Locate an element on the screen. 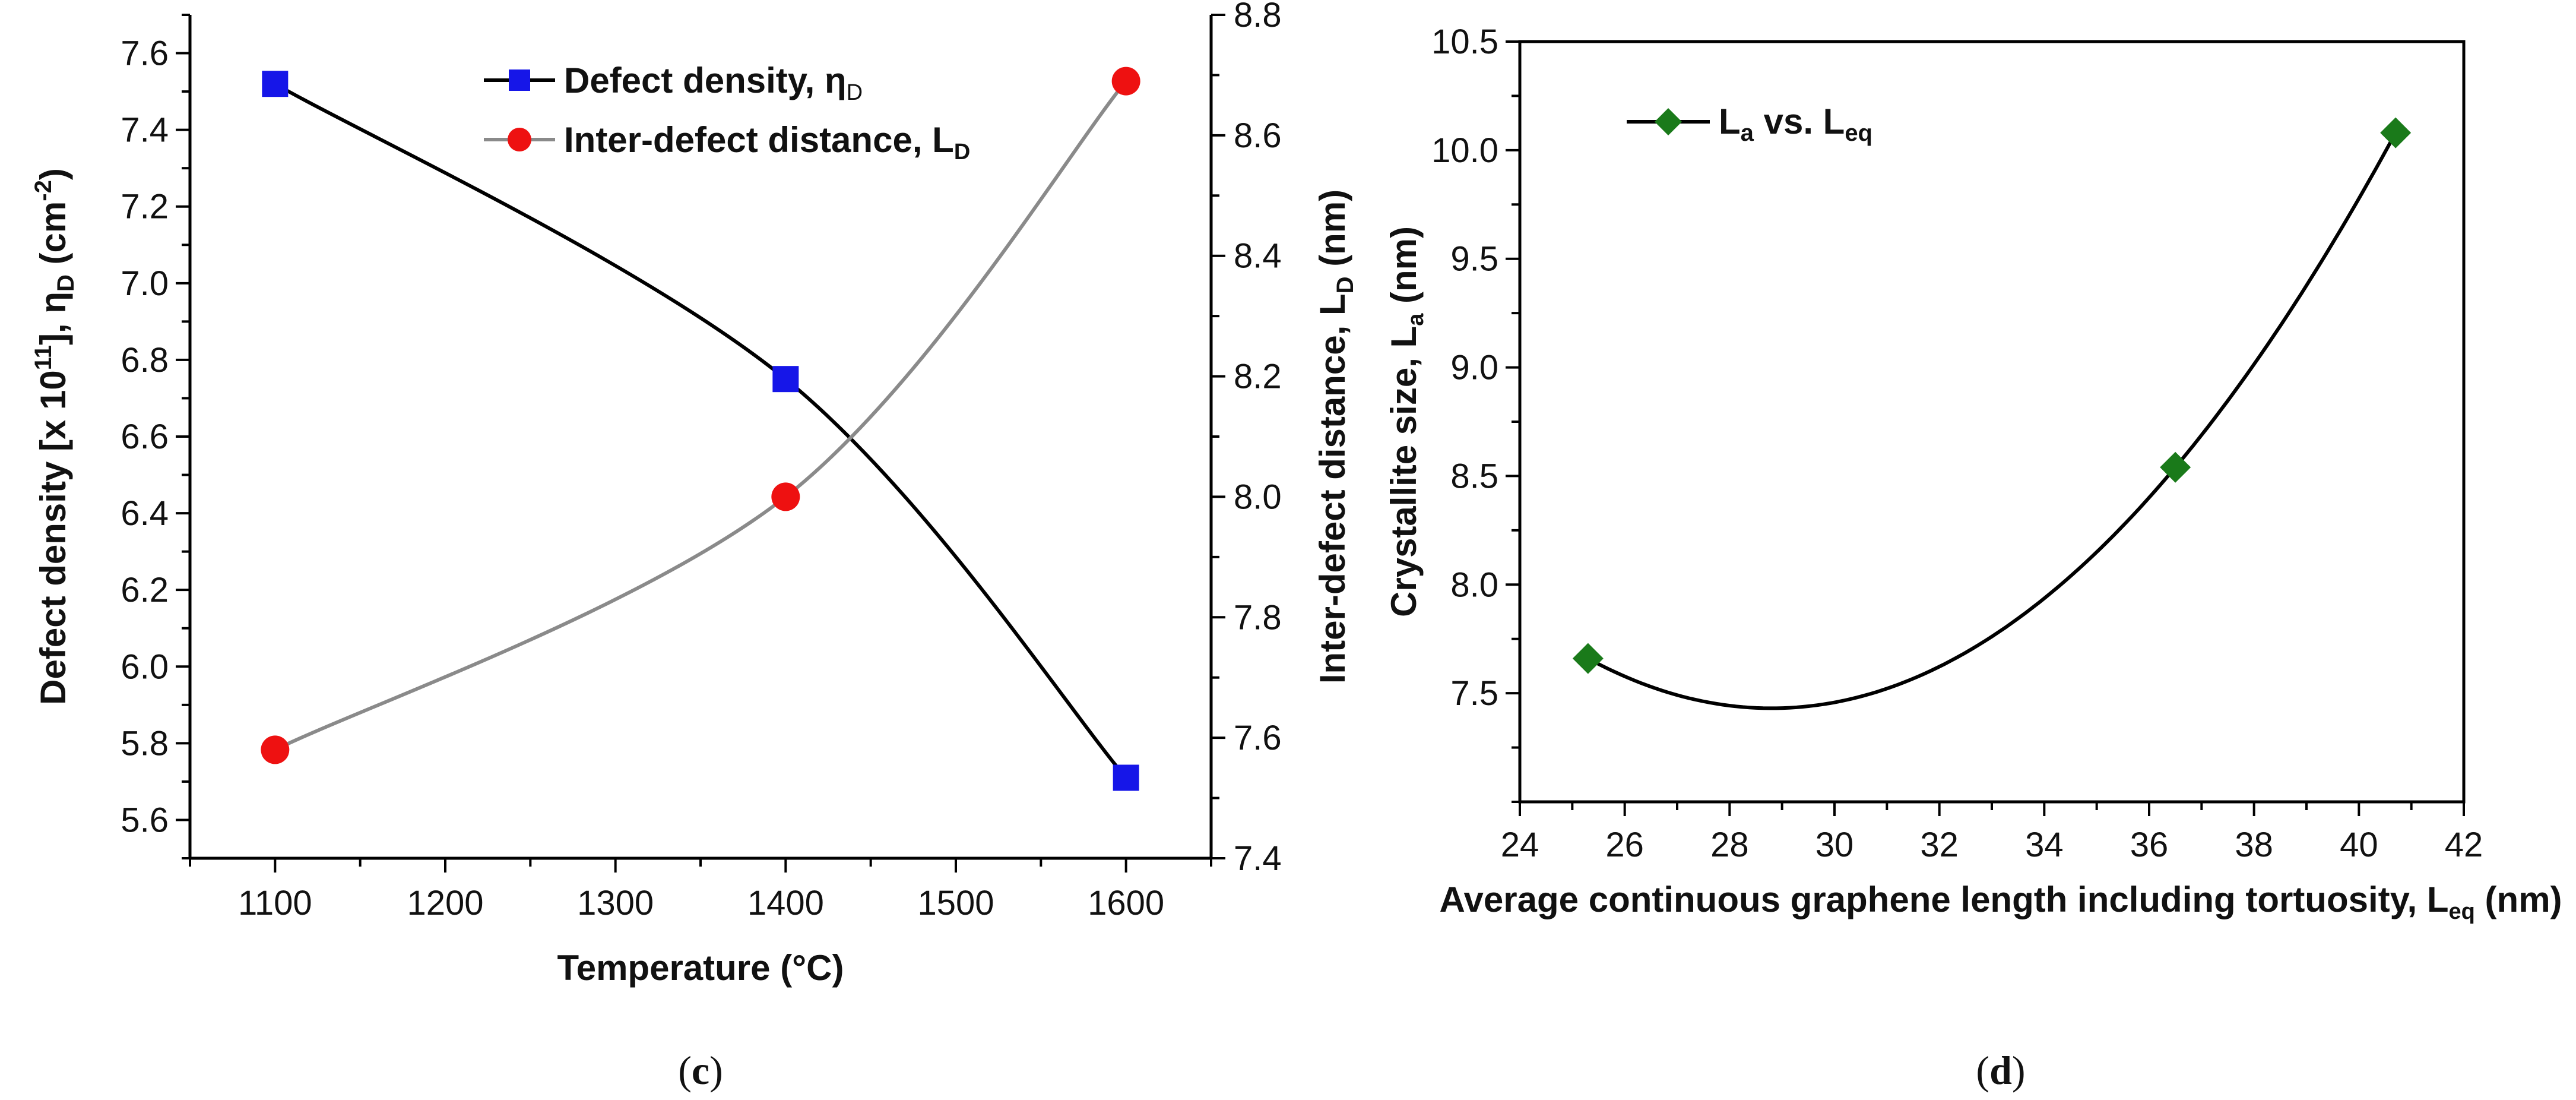 This screenshot has width=2576, height=1100. c-x-tick-label: 1600 is located at coordinates (1126, 903).